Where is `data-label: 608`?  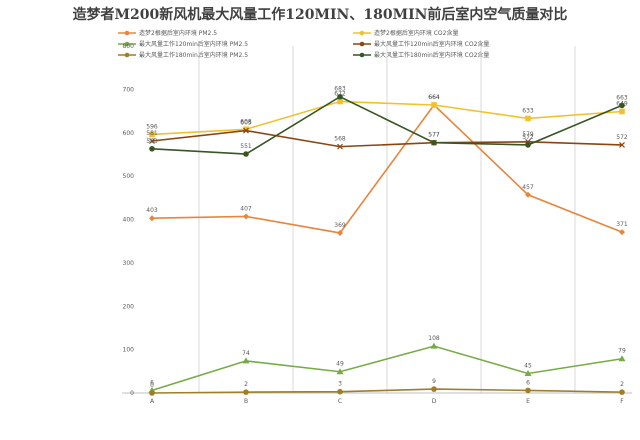
data-label: 608 is located at coordinates (246, 121).